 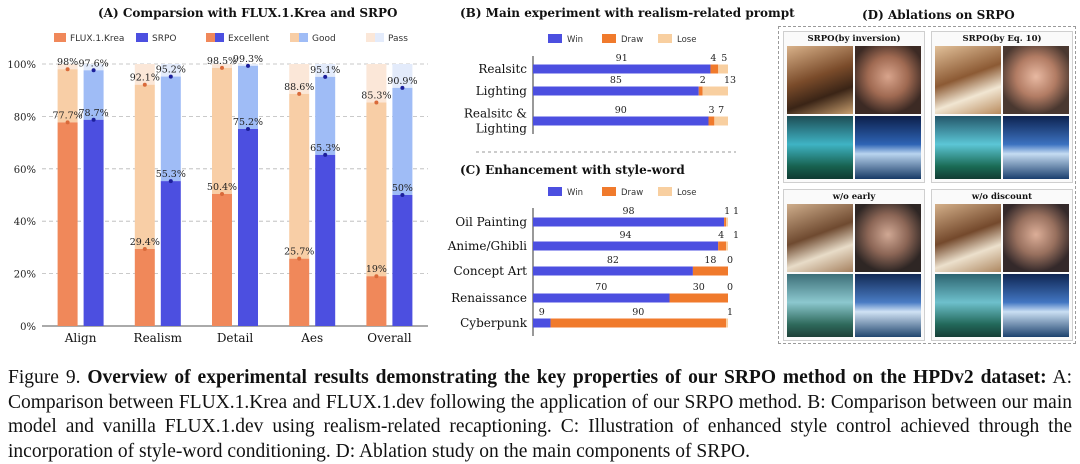 I want to click on data-label-lose: 7, so click(x=721, y=110).